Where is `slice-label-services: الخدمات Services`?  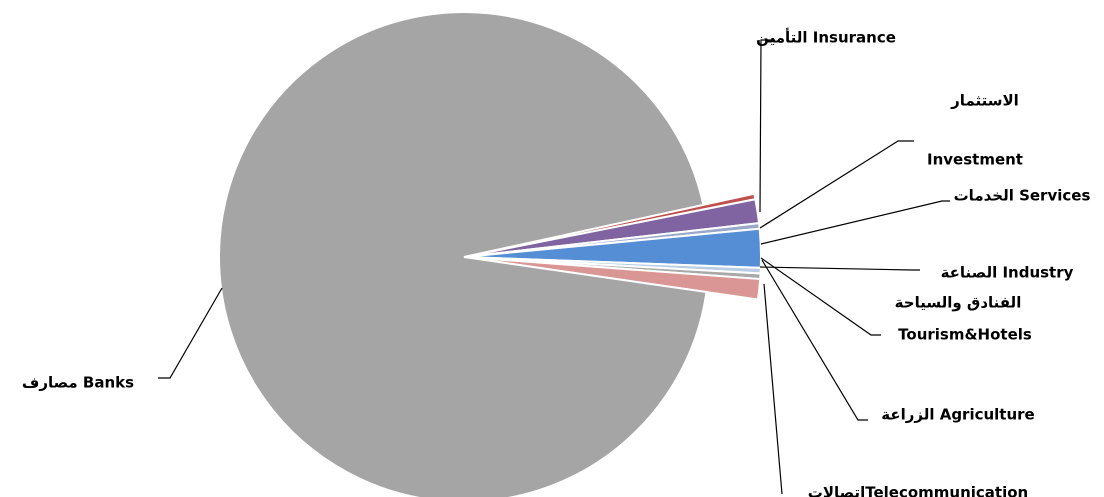 slice-label-services: الخدمات Services is located at coordinates (1022, 196).